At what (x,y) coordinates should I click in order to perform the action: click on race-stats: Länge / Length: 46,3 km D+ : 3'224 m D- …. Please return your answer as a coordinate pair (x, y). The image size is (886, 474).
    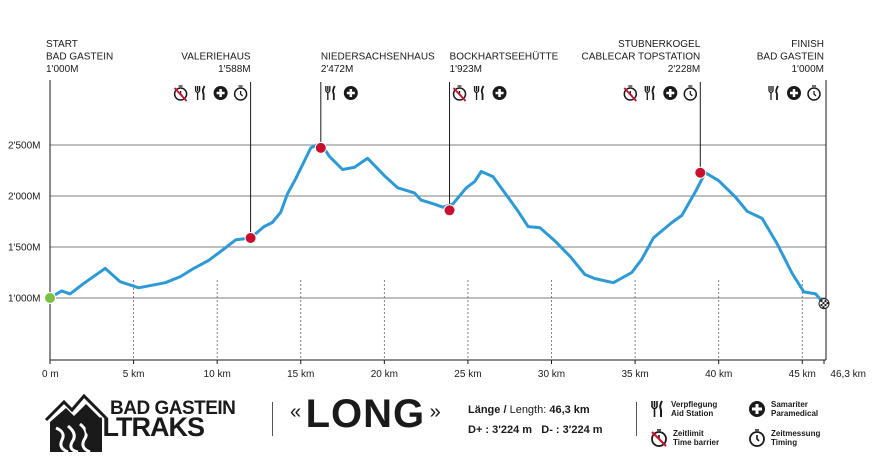
    Looking at the image, I should click on (535, 420).